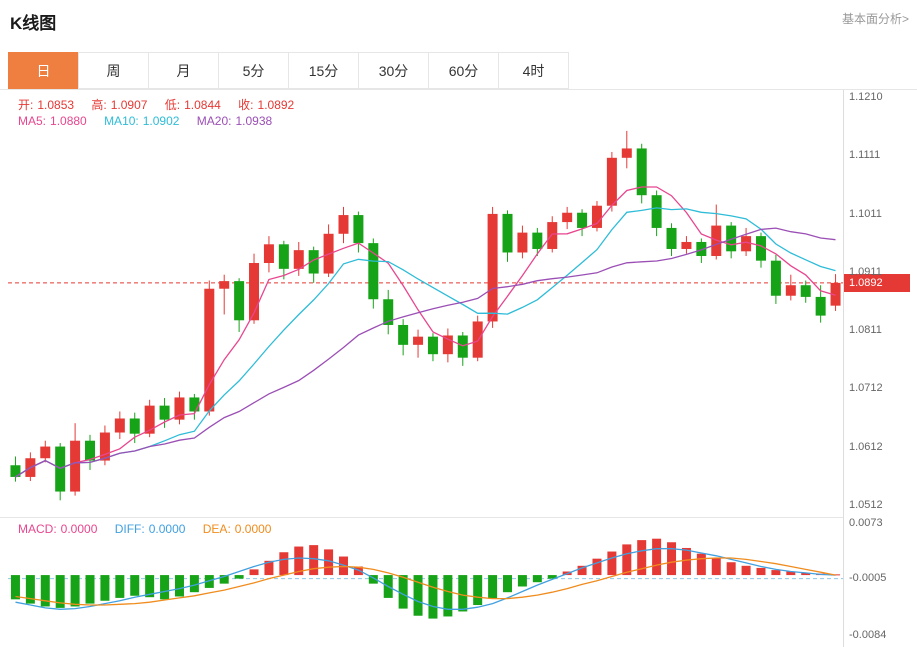 This screenshot has height=647, width=917. Describe the element at coordinates (533, 70) in the screenshot. I see `tab-4时: 4时` at that location.